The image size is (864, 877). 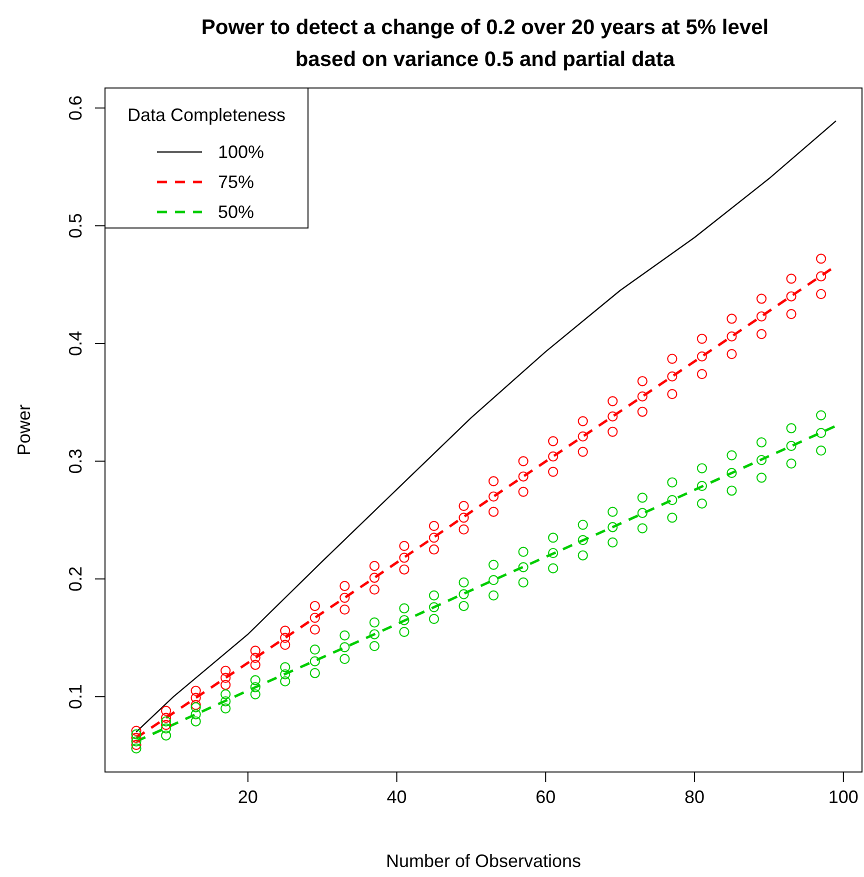 What do you see at coordinates (485, 43) in the screenshot?
I see `chart-title: Power to detect a change of 0.2 over 20 years at 5% level based on variance 0.5 and partial data` at bounding box center [485, 43].